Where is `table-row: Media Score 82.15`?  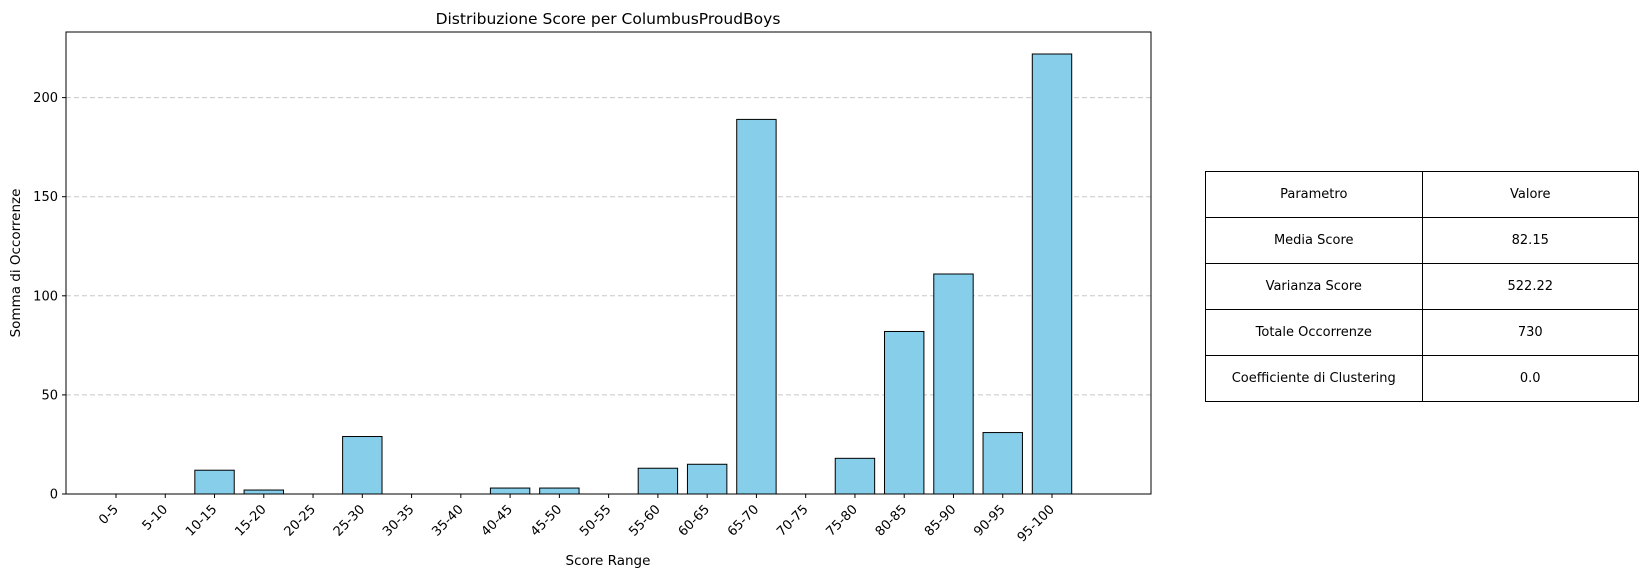 table-row: Media Score 82.15 is located at coordinates (1422, 240).